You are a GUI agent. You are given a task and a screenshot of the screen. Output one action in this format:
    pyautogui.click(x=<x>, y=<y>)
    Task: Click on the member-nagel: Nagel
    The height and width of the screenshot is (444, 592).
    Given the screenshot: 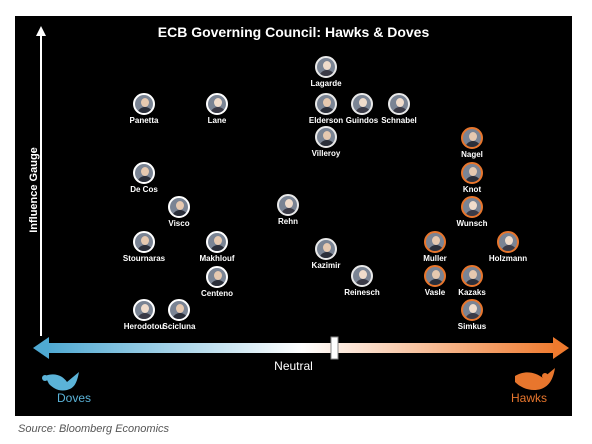 What is the action you would take?
    pyautogui.click(x=472, y=143)
    